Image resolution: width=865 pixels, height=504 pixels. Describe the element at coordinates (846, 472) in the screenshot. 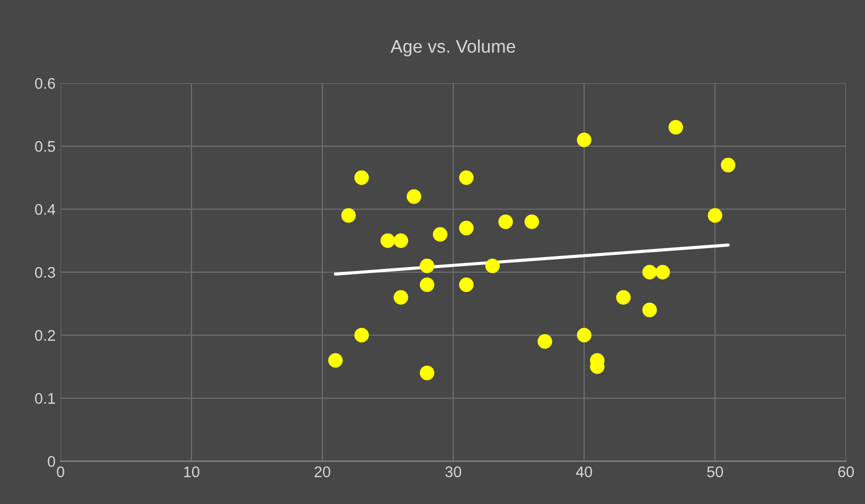

I see `x-tick-label: 60` at that location.